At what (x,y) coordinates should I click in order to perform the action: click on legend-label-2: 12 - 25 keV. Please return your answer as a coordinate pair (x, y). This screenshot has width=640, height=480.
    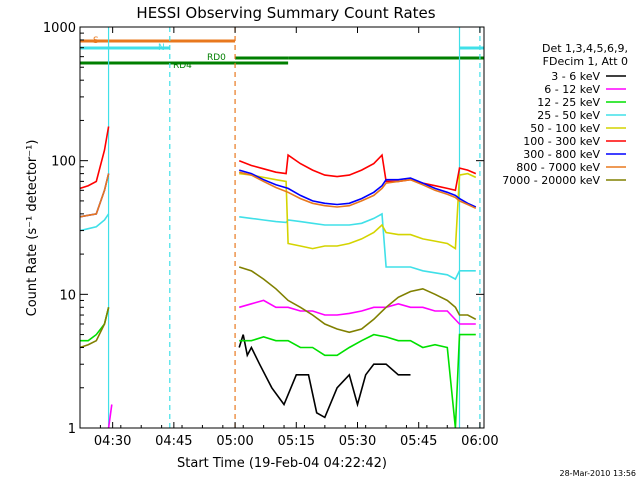
    Looking at the image, I should click on (568, 102).